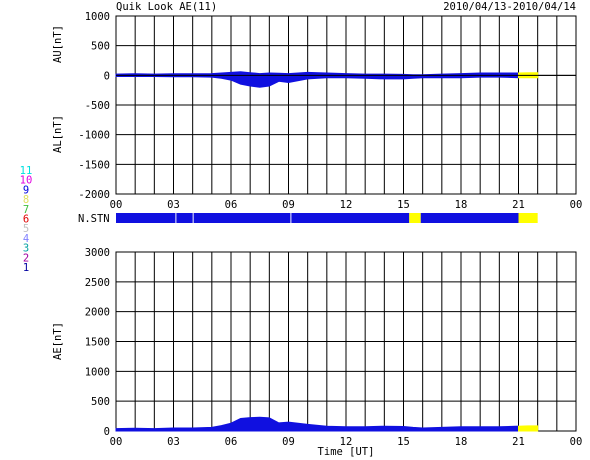 The width and height of the screenshot is (590, 460). What do you see at coordinates (403, 442) in the screenshot?
I see `ae-x-tick-label: 15` at bounding box center [403, 442].